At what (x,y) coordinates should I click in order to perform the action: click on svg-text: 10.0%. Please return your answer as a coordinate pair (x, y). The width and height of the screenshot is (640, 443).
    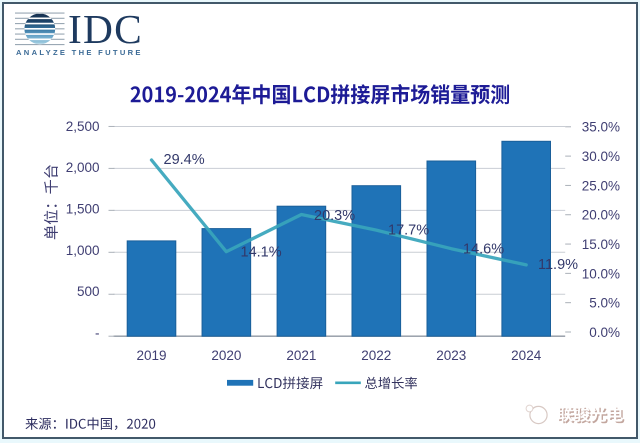
    Looking at the image, I should click on (601, 273).